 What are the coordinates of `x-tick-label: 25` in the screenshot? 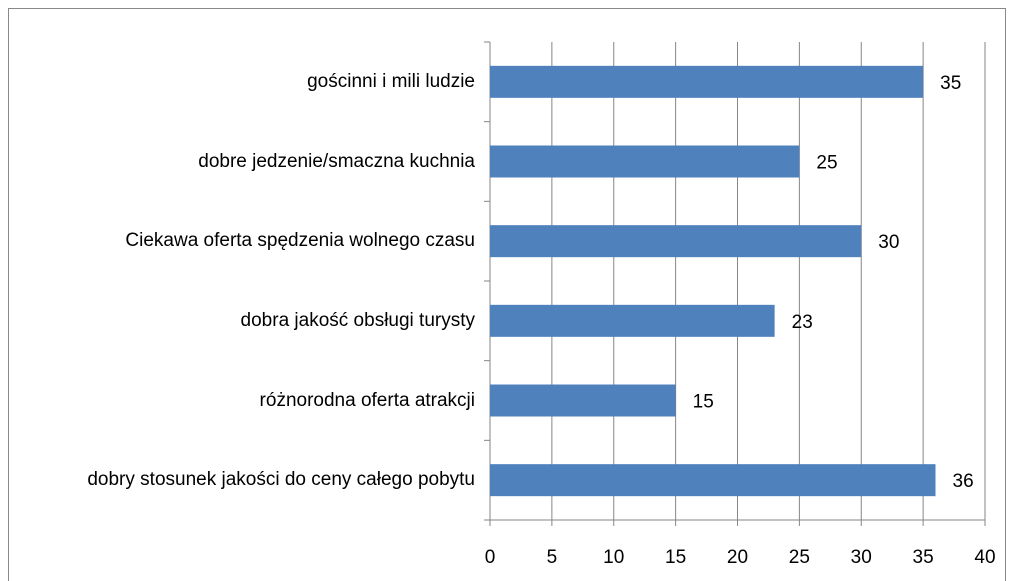 It's located at (799, 557).